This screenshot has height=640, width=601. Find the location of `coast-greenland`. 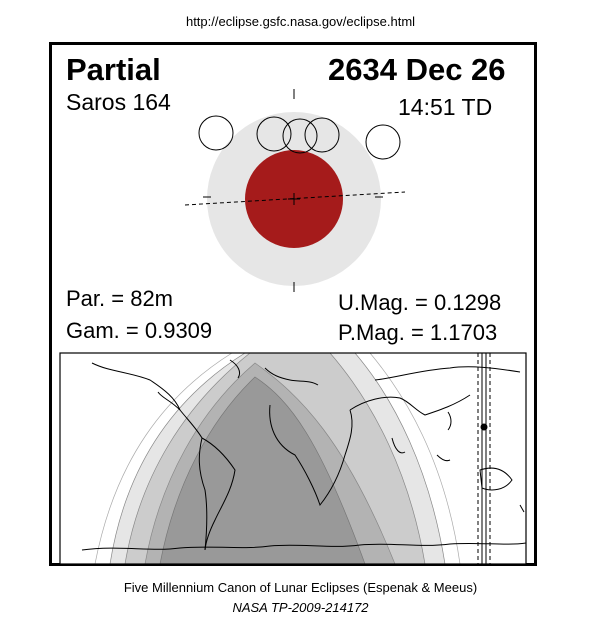

coast-greenland is located at coordinates (235, 369).